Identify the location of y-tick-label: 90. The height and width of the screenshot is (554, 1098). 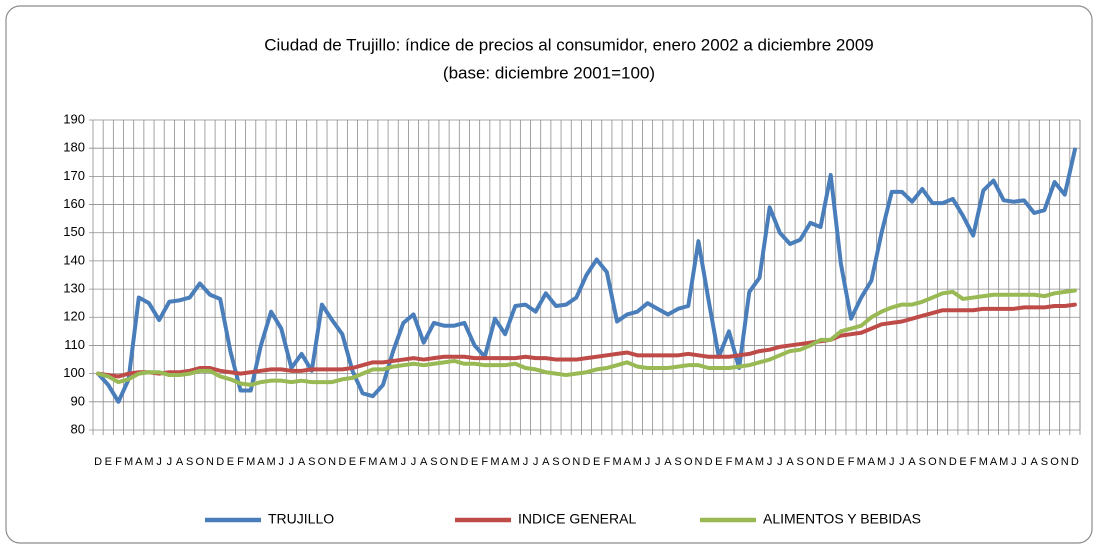
(78, 400).